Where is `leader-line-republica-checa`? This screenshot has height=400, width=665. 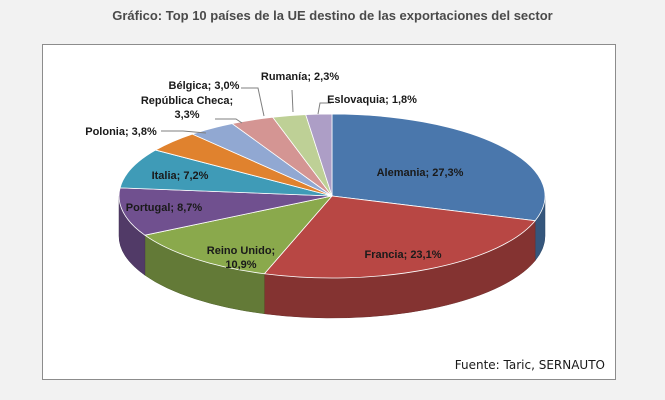 leader-line-republica-checa is located at coordinates (229, 121).